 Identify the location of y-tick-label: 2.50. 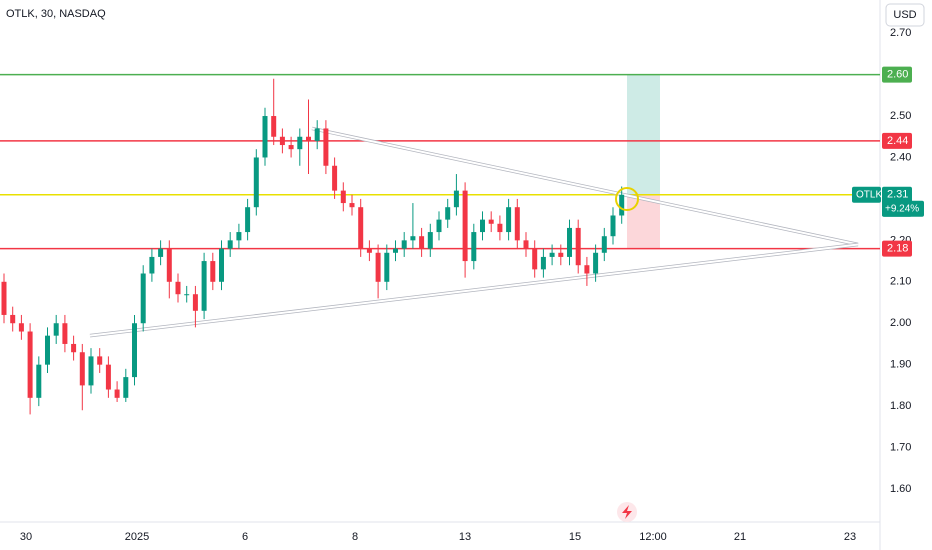
(900, 116).